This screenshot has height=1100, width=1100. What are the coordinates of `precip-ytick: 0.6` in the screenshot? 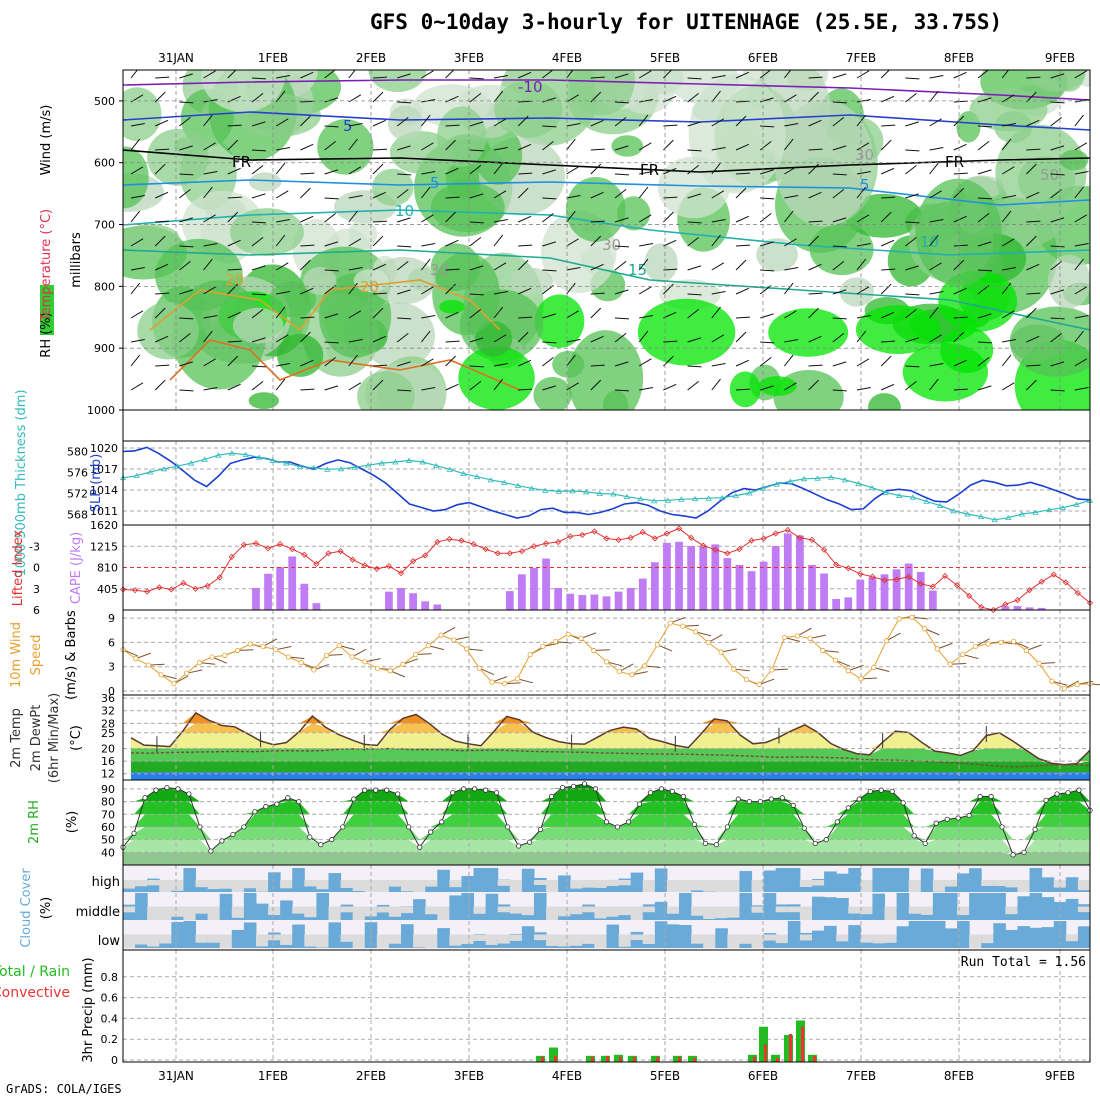 It's located at (110, 998).